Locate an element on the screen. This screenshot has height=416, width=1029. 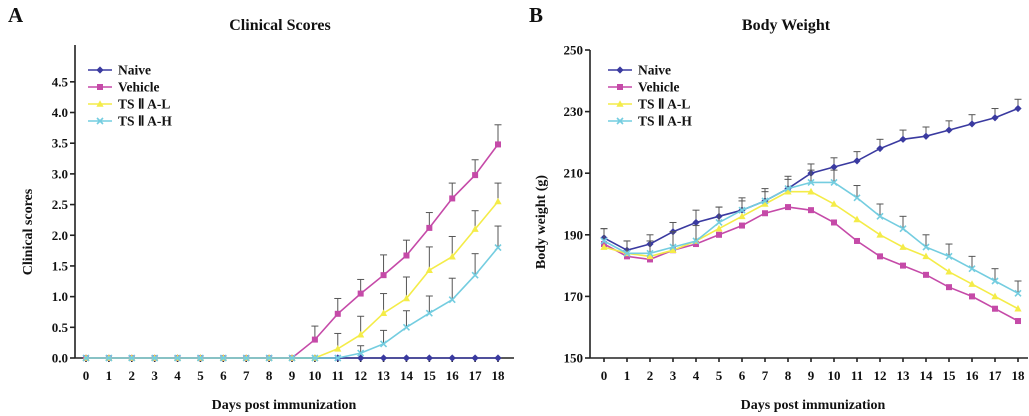
panel-b-letter: B is located at coordinates (536, 15).